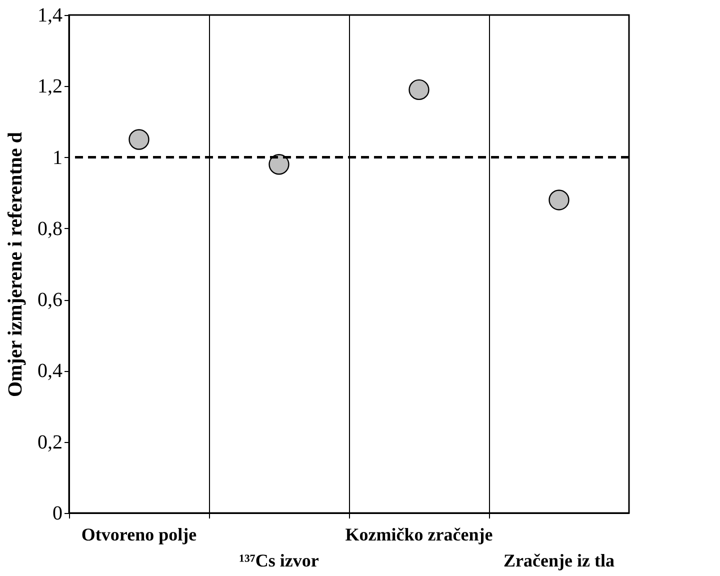 The width and height of the screenshot is (720, 576). What do you see at coordinates (57, 157) in the screenshot?
I see `y-tick-label: 1` at bounding box center [57, 157].